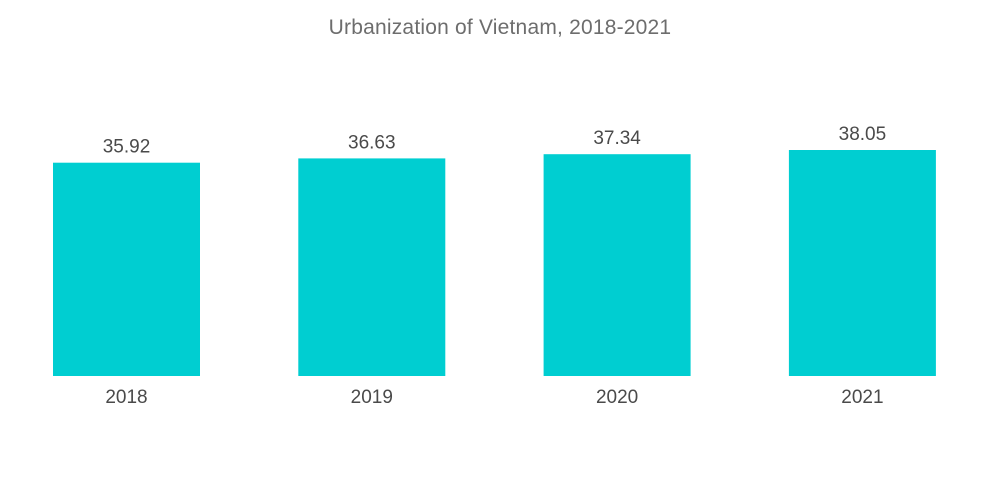 This screenshot has height=504, width=1000. Describe the element at coordinates (127, 147) in the screenshot. I see `value-label-2018: 35.92` at that location.